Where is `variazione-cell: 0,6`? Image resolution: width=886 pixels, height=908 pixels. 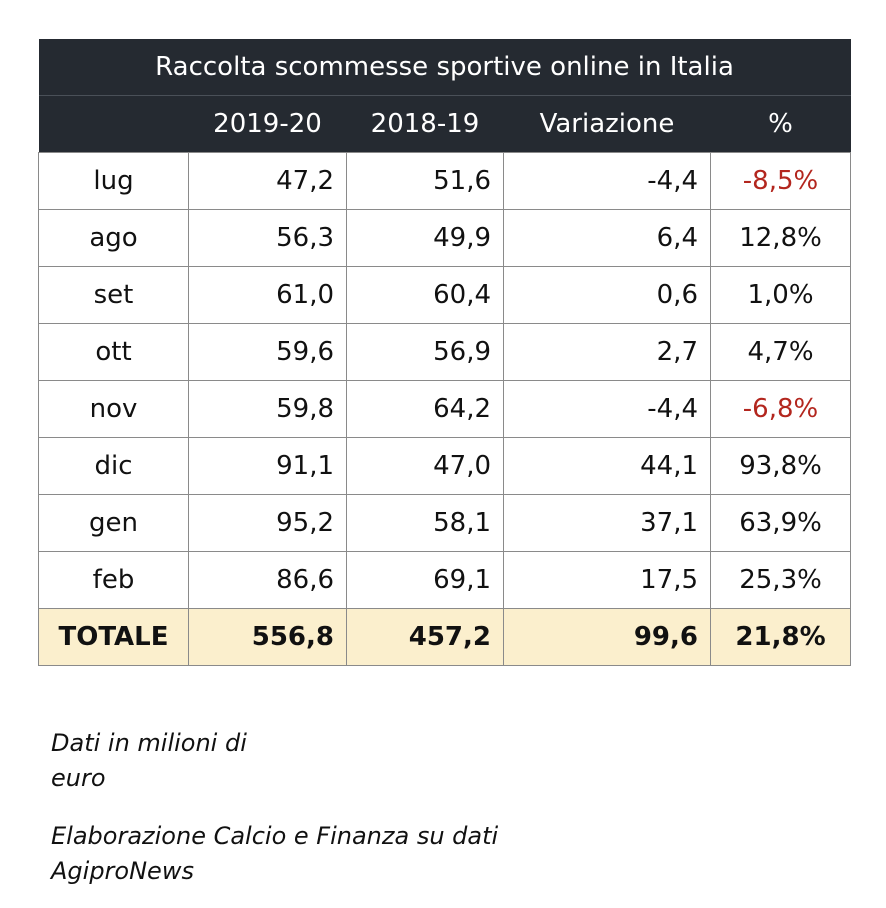
variazione-cell: 0,6 is located at coordinates (607, 295).